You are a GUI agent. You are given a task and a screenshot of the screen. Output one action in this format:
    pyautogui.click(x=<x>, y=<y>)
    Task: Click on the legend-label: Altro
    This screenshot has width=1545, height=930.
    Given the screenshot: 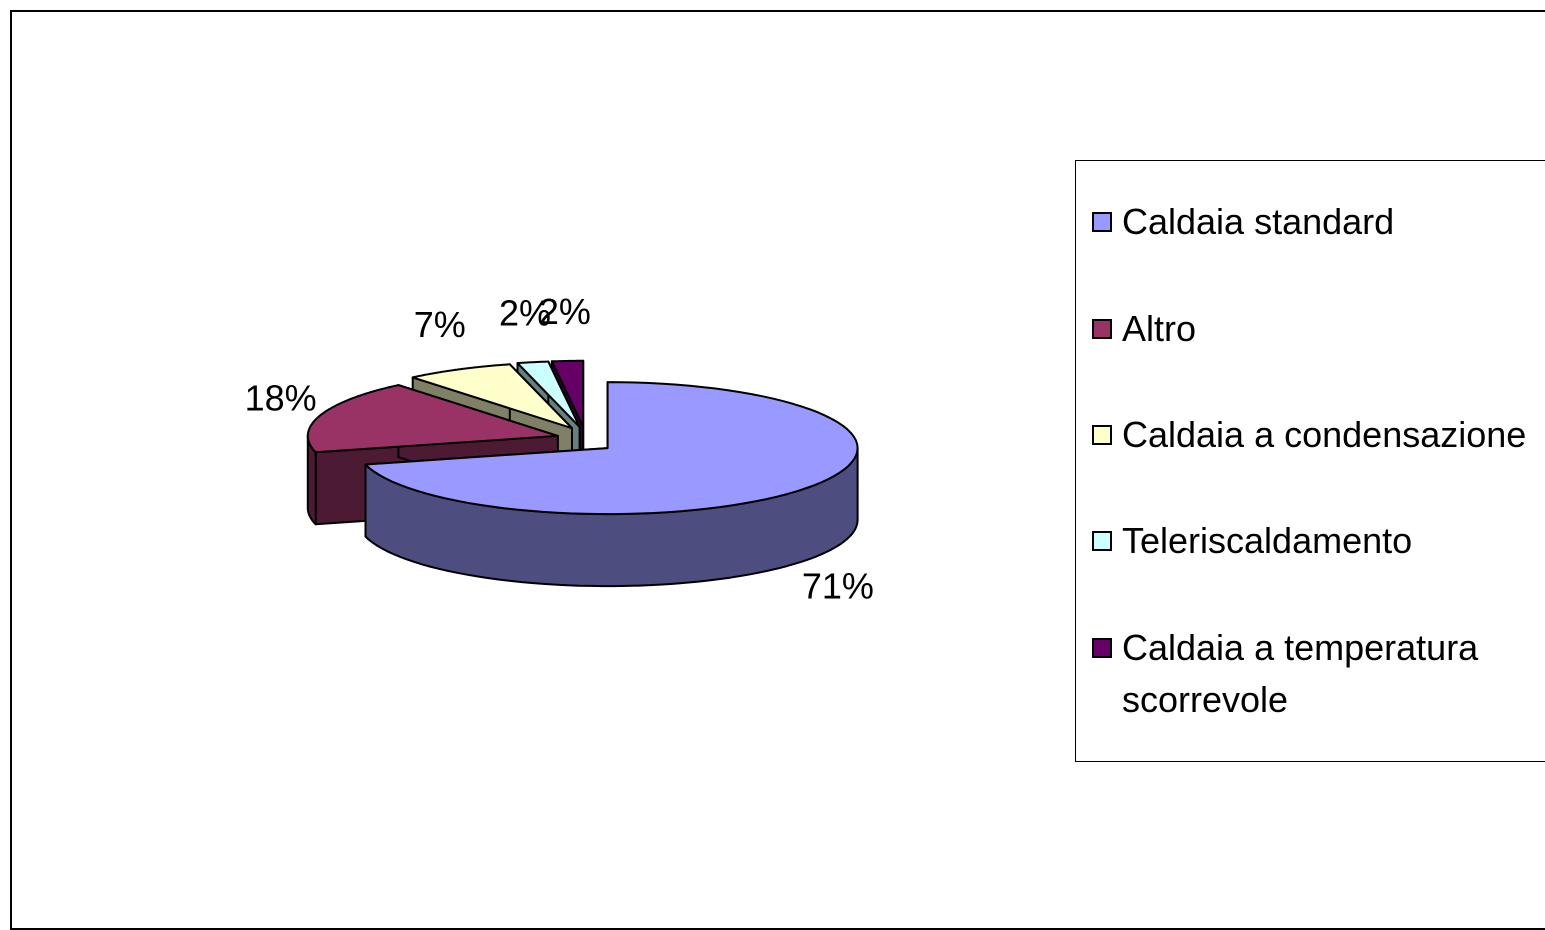 What is the action you would take?
    pyautogui.click(x=1159, y=328)
    